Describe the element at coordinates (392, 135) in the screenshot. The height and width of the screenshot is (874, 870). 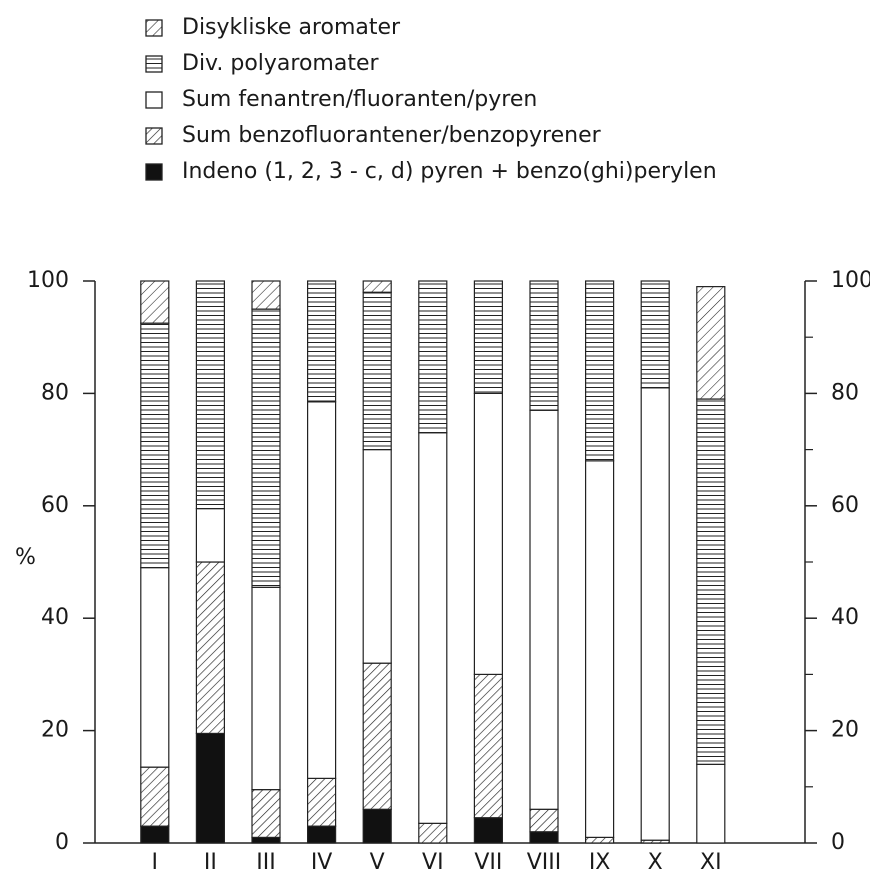
I see `legend-label: Sum benzofluorantener/benzopyrener` at that location.